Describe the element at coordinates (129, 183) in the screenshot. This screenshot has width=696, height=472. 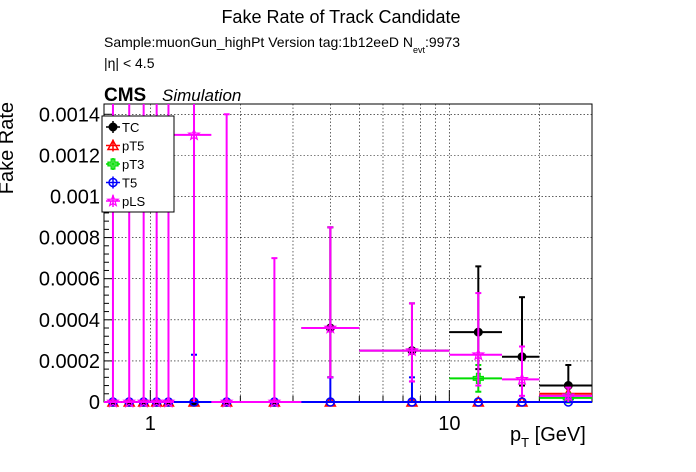
I see `legend-label: T5` at that location.